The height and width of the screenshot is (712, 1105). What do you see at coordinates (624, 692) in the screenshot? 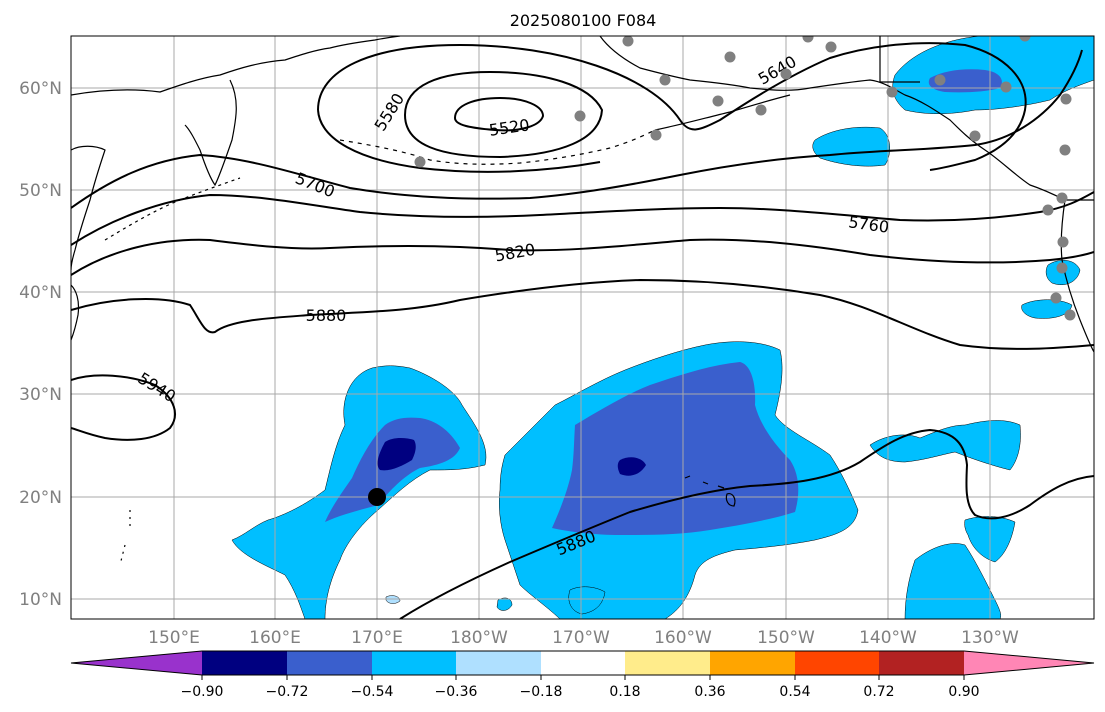
I see `colorbar-tick-label: 0.18` at bounding box center [624, 692].